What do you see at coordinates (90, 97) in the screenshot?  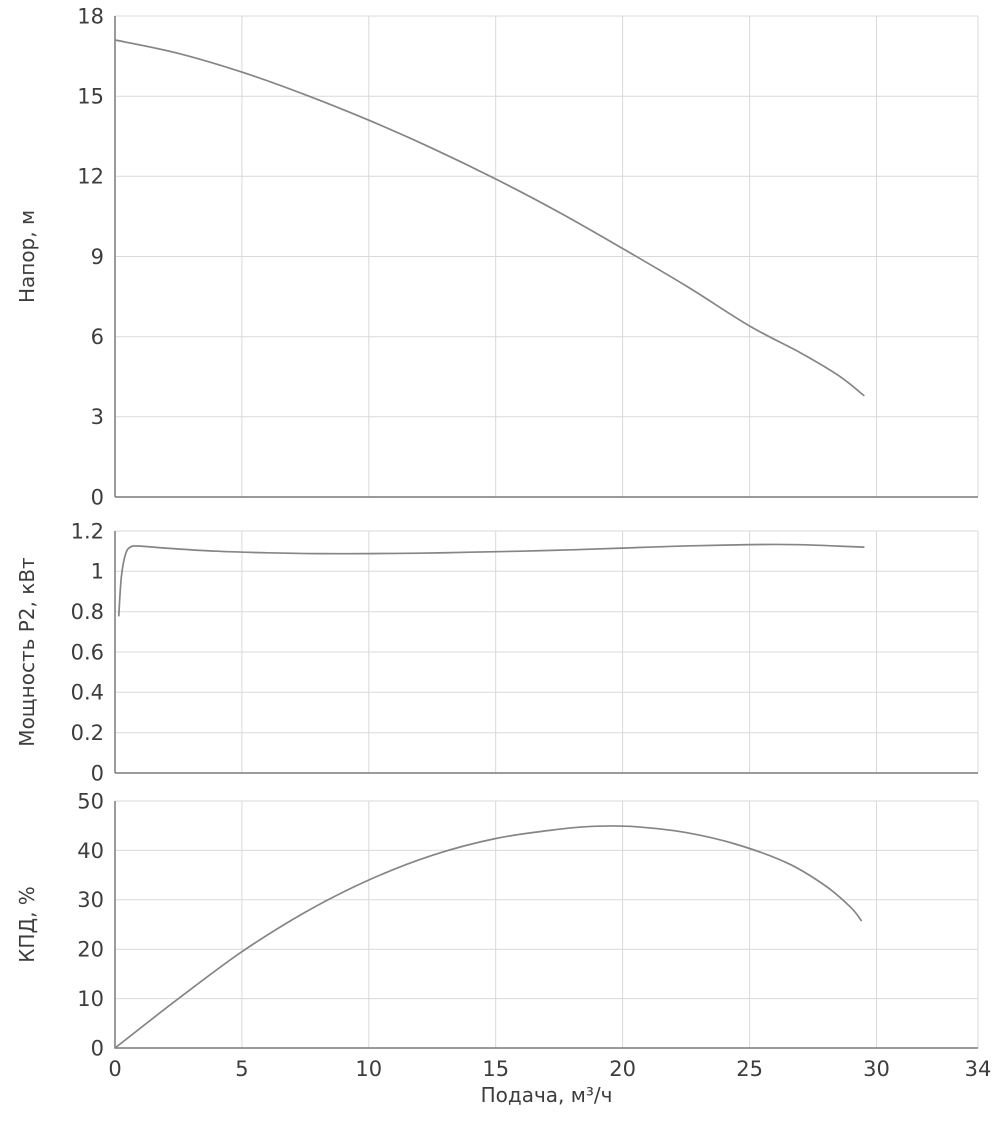 I see `y-tick-label: 15` at bounding box center [90, 97].